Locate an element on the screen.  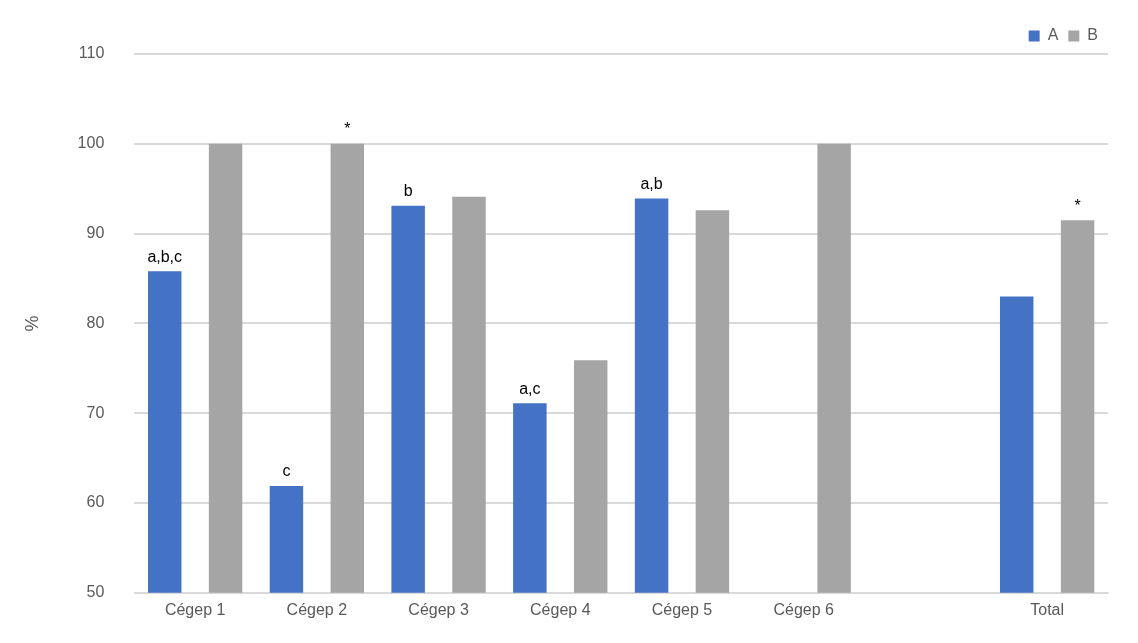
y-tick-label: 100 is located at coordinates (91, 143).